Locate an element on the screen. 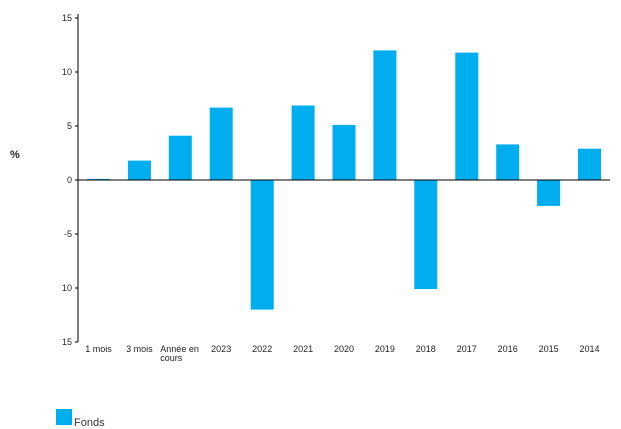 The height and width of the screenshot is (429, 621). x-tick-label: 2018 is located at coordinates (426, 349).